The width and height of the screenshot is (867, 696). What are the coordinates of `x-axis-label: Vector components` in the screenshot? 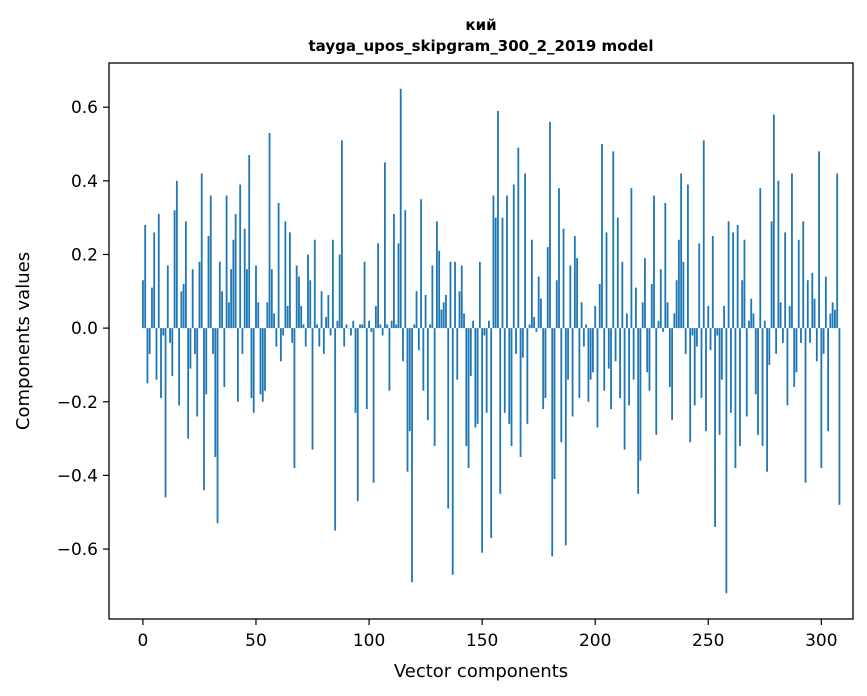 It's located at (481, 671).